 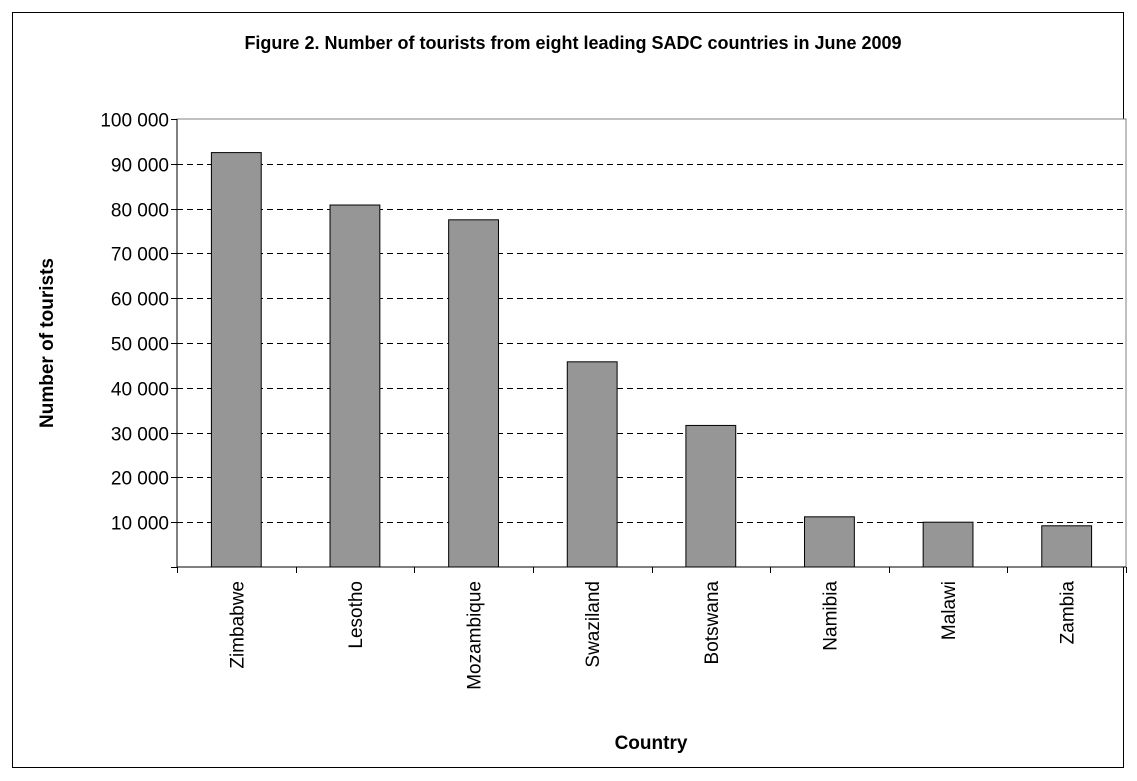 What do you see at coordinates (140, 524) in the screenshot?
I see `y-tick-label: 10 000` at bounding box center [140, 524].